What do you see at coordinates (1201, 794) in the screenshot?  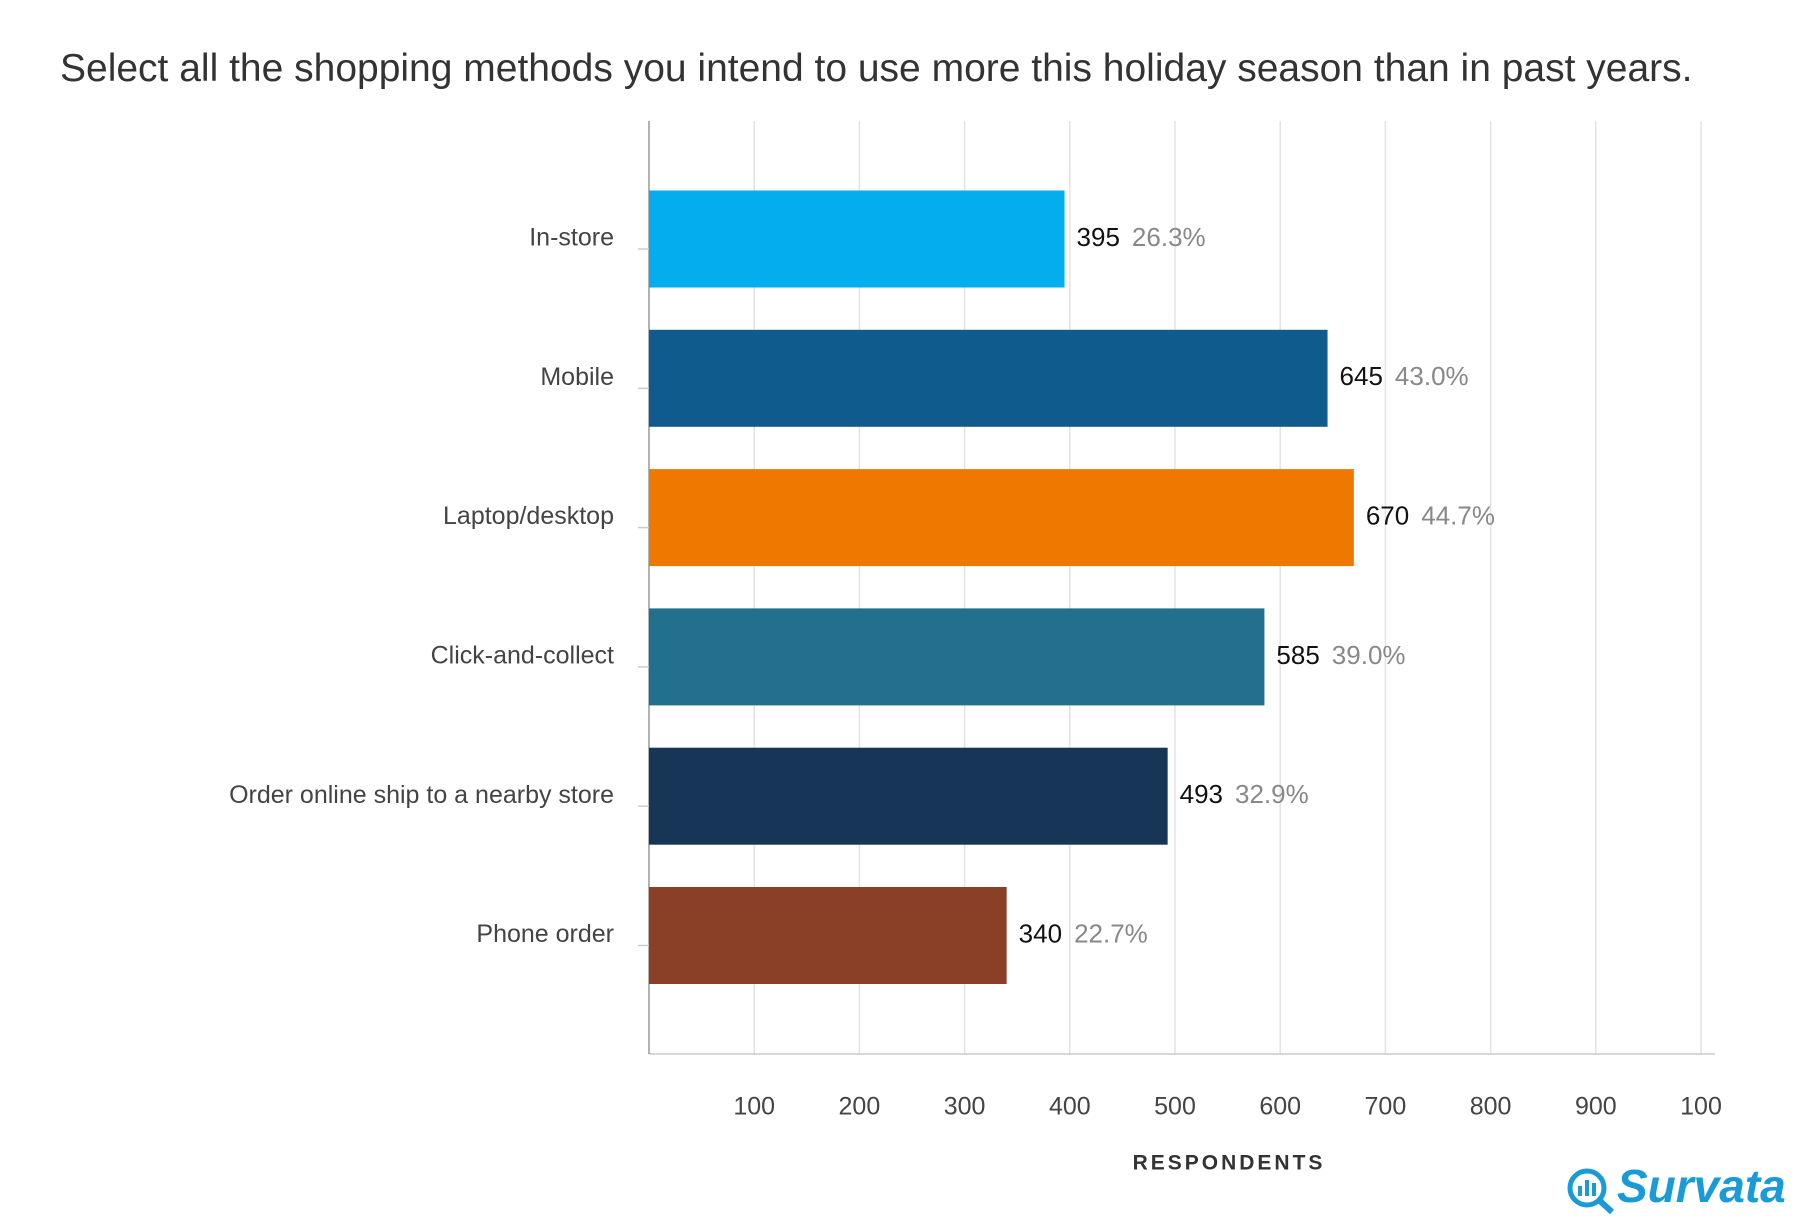 I see `value-label: 493` at bounding box center [1201, 794].